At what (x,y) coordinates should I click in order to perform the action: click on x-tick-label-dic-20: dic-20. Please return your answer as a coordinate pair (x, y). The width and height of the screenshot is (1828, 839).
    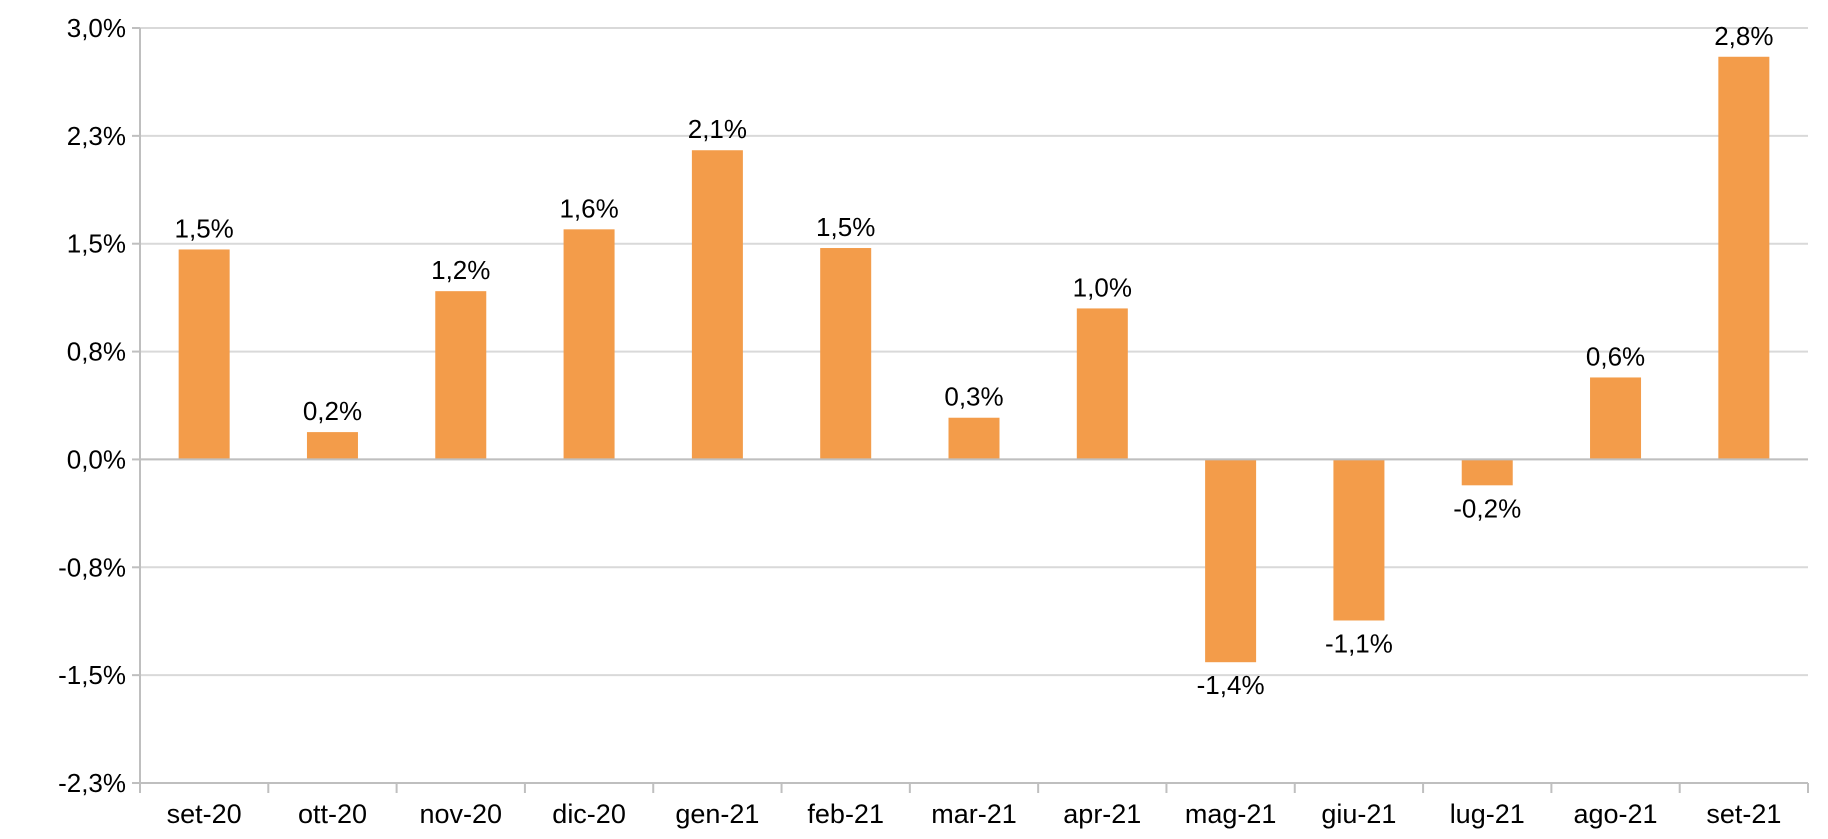
    Looking at the image, I should click on (589, 814).